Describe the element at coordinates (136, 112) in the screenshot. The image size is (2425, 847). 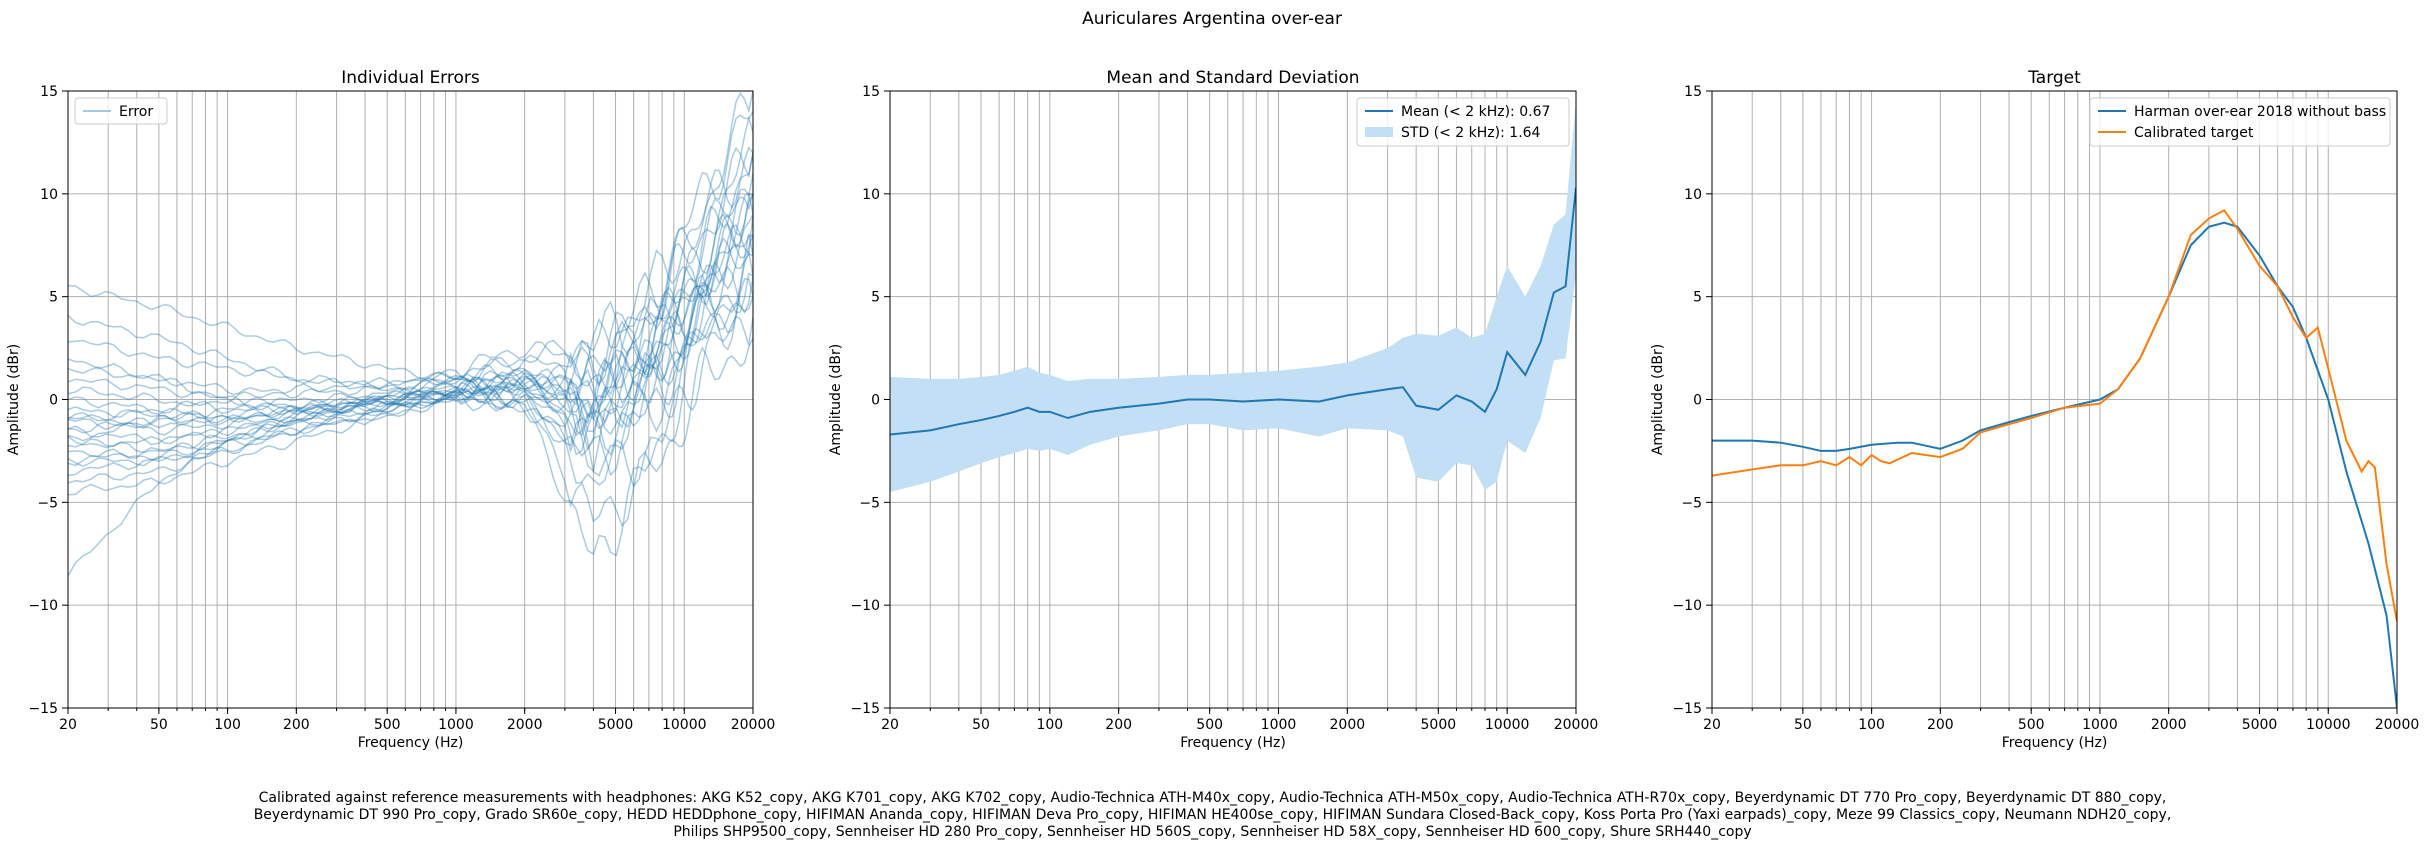
I see `legend-label: Error` at that location.